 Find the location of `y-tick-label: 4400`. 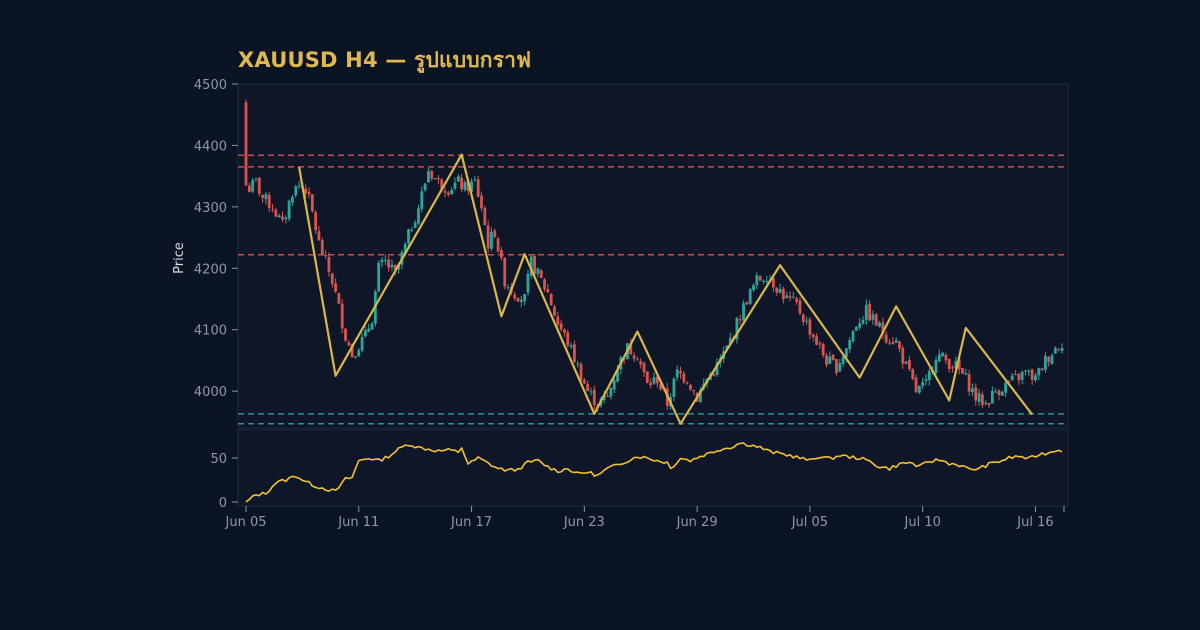

y-tick-label: 4400 is located at coordinates (210, 146).